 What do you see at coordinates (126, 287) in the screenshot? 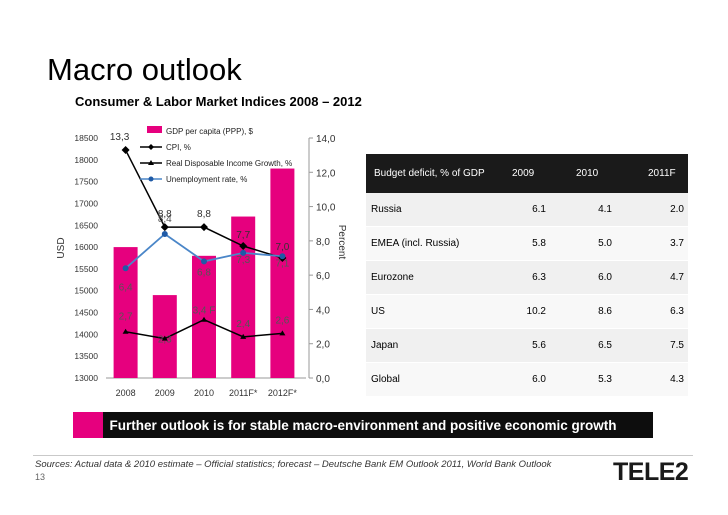
I see `unemployment-data-label: 6,4` at bounding box center [126, 287].